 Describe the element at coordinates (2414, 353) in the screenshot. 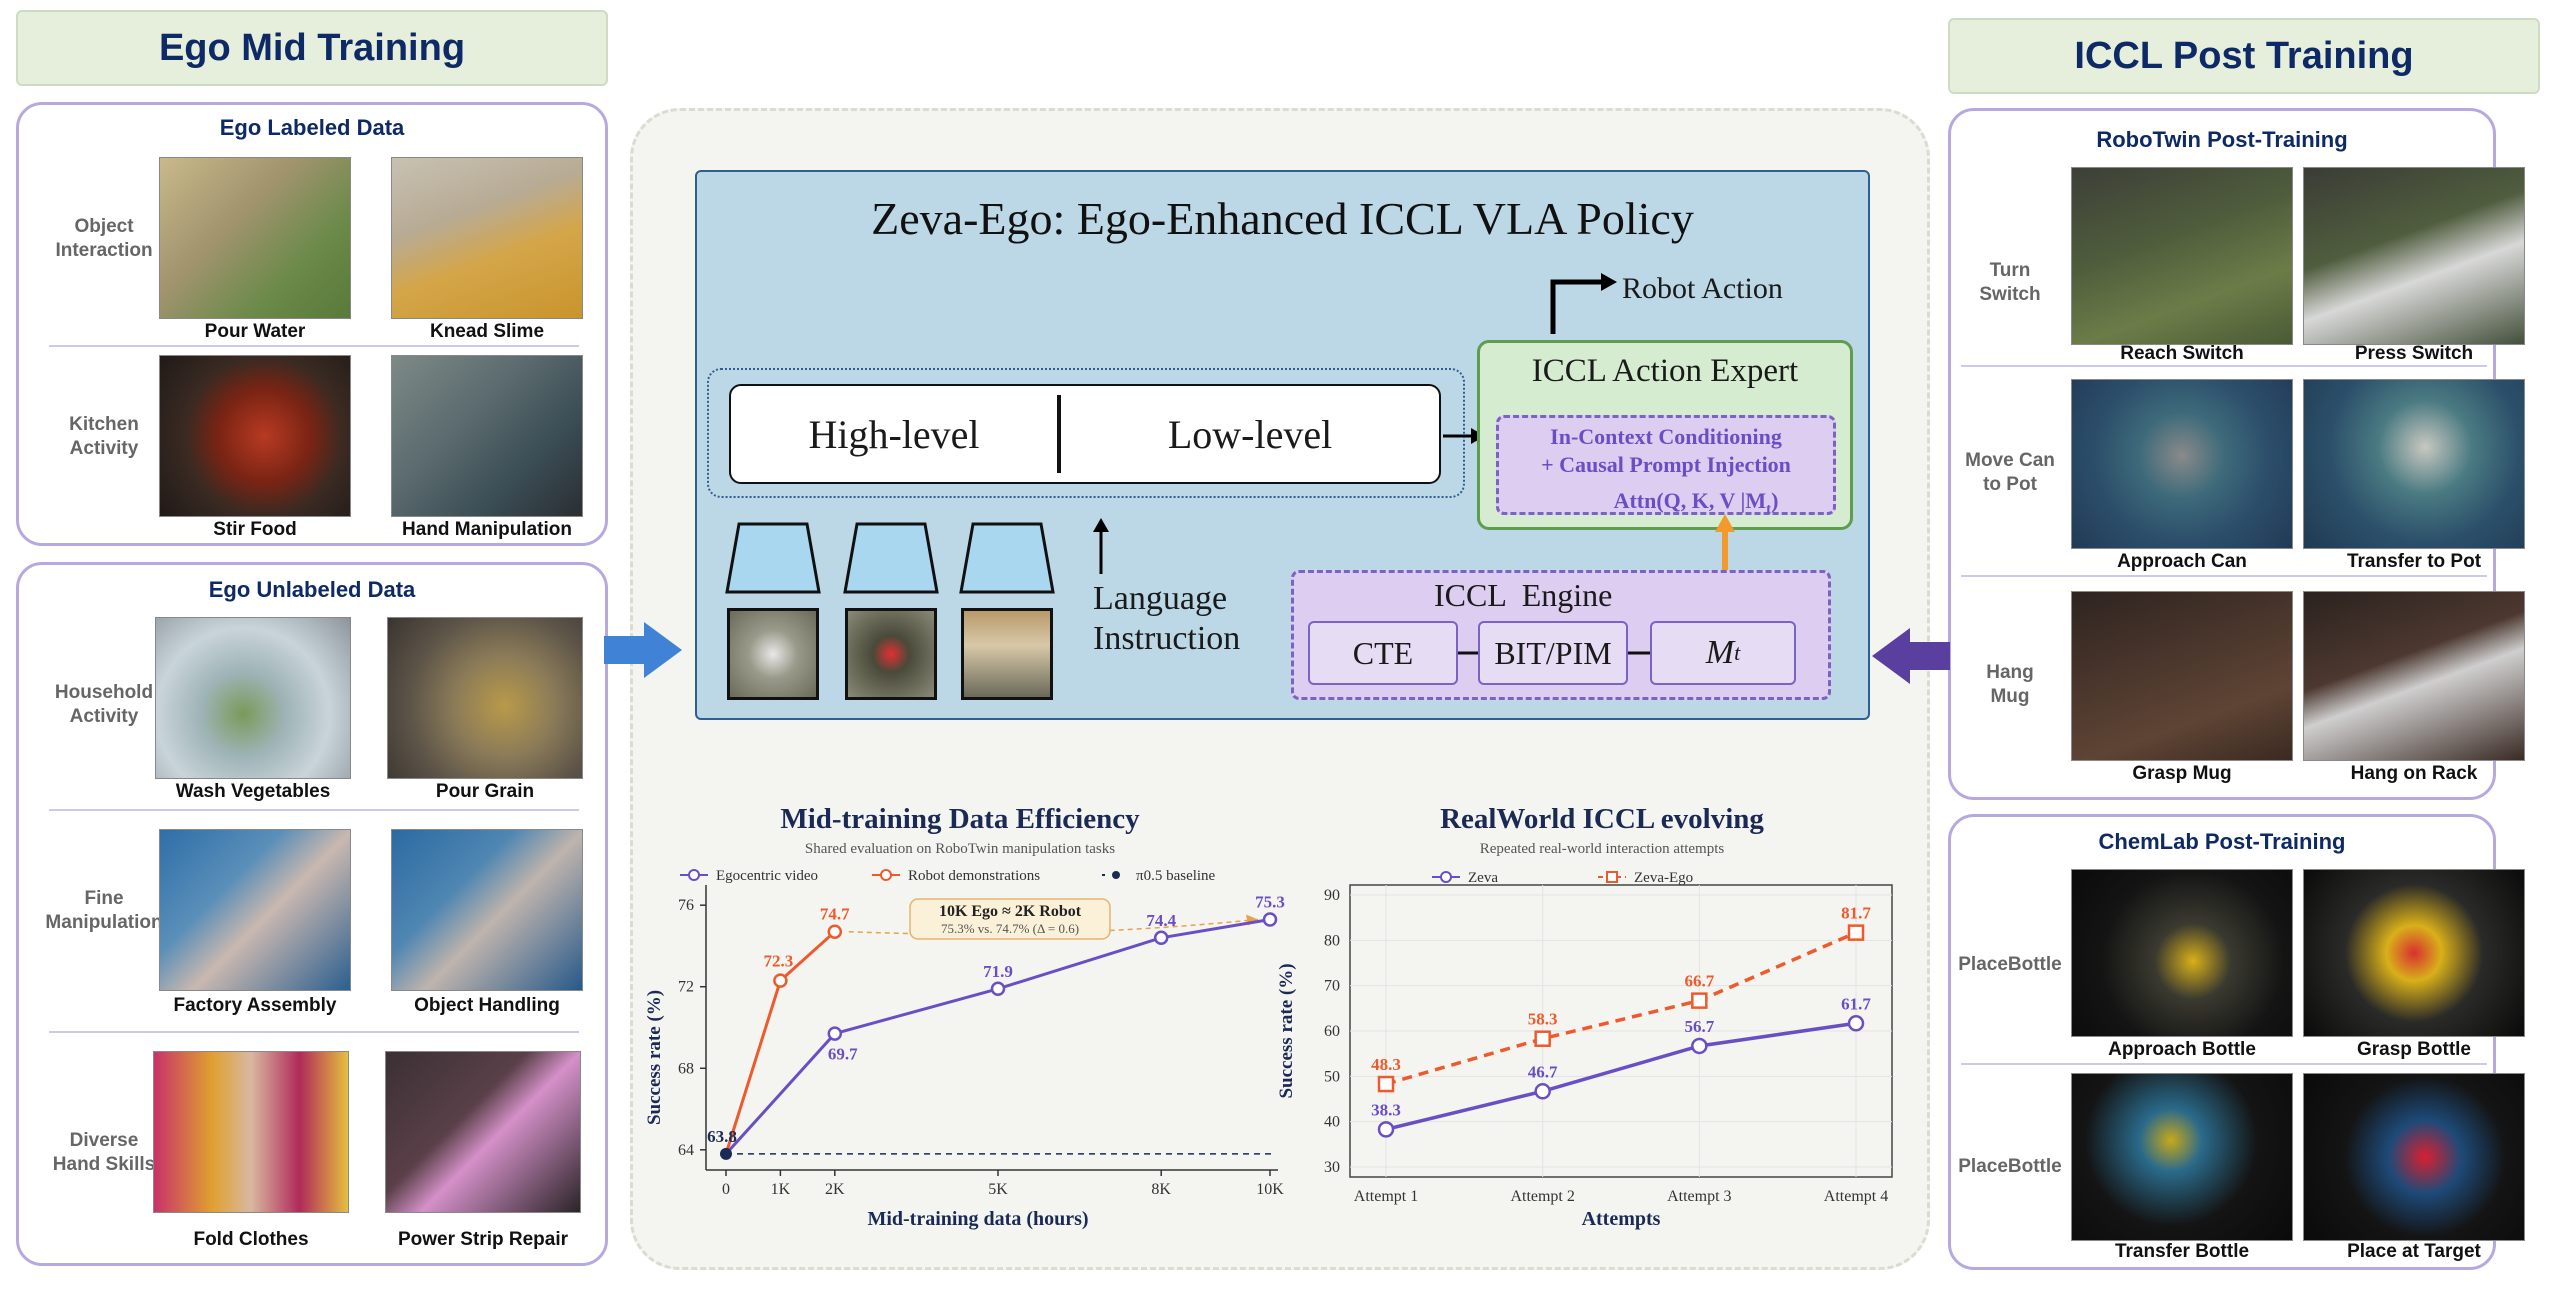

I see `caption: Press Switch` at that location.